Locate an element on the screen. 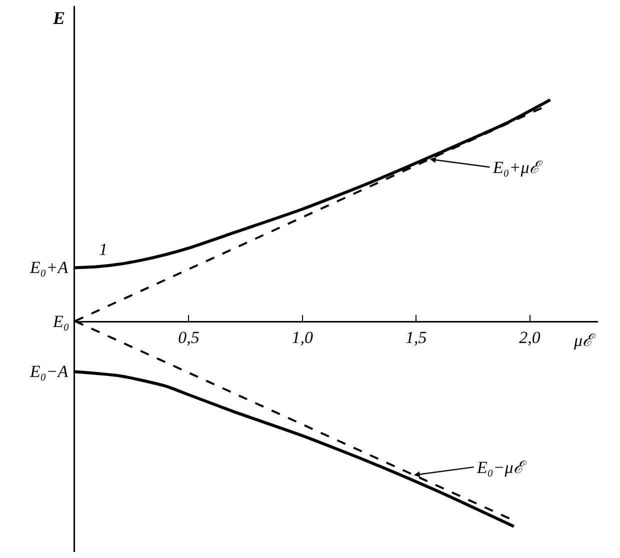 This screenshot has height=558, width=620. annotation: E₀−μℰ is located at coordinates (501, 467).